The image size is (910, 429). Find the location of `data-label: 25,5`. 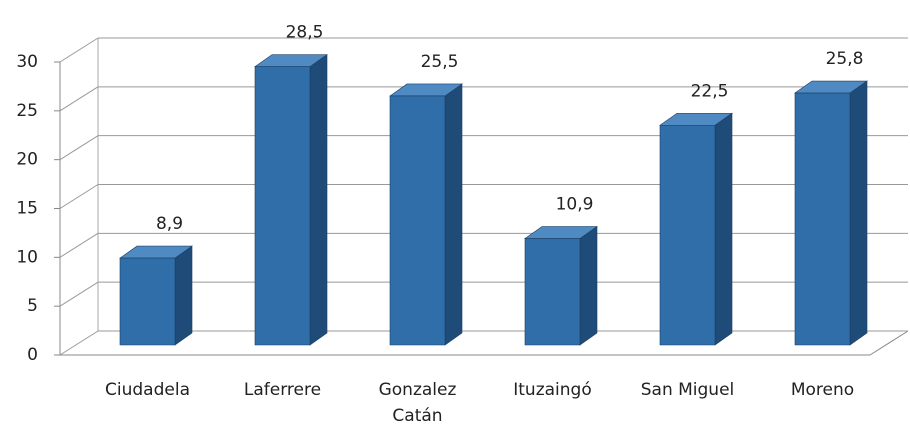

data-label: 25,5 is located at coordinates (440, 62).